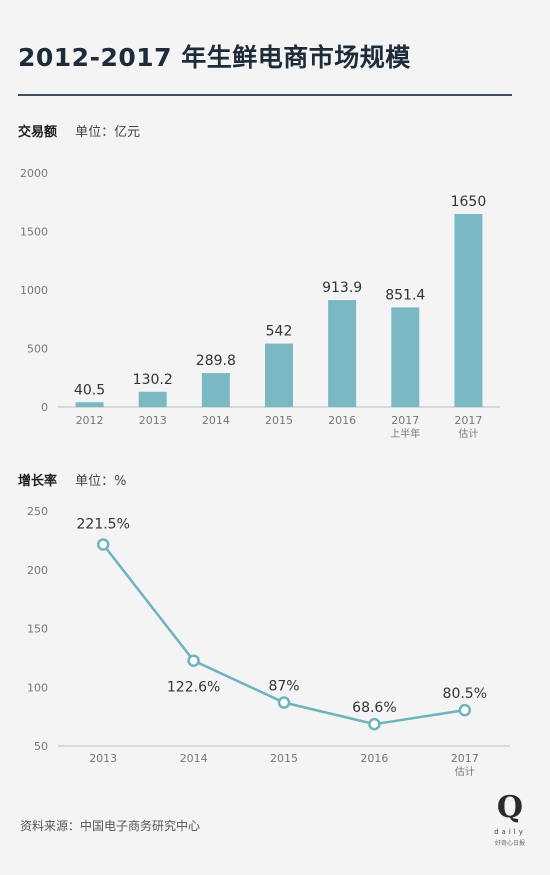 The image size is (550, 875). What do you see at coordinates (101, 481) in the screenshot?
I see `line-chart-unit: 单位：%` at bounding box center [101, 481].